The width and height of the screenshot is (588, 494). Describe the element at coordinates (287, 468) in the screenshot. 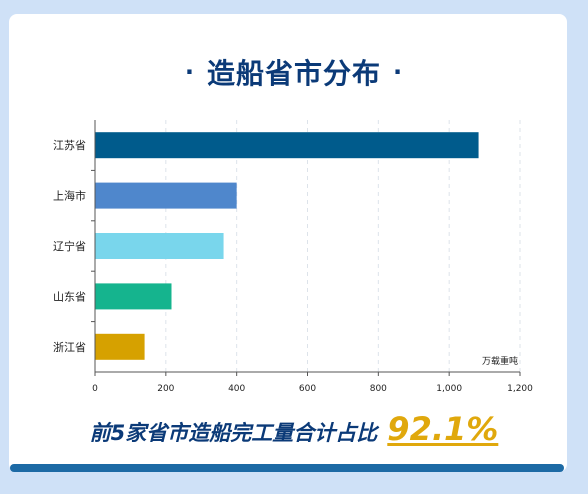

I see `bottom-accent-bar` at that location.